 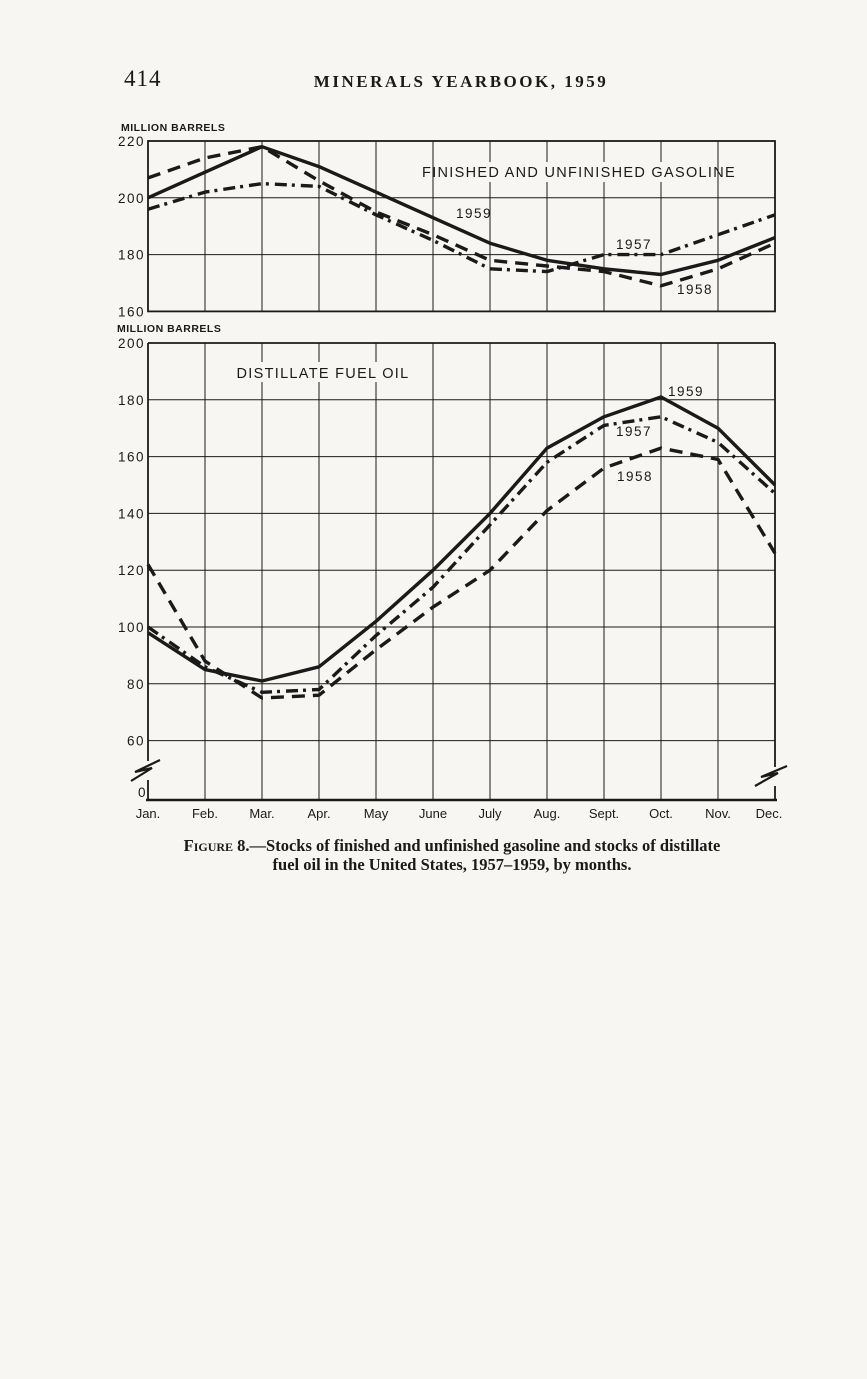 What do you see at coordinates (769, 813) in the screenshot?
I see `x-tick-label: Dec.` at bounding box center [769, 813].